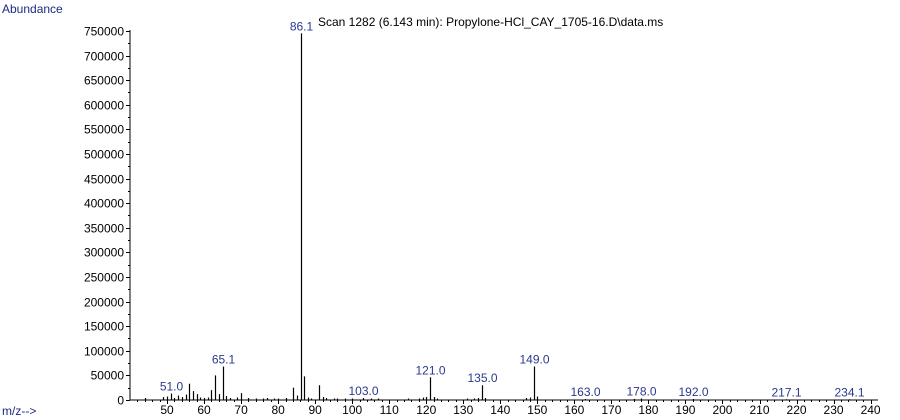  Describe the element at coordinates (104, 204) in the screenshot. I see `y-tick-label: 400000` at that location.